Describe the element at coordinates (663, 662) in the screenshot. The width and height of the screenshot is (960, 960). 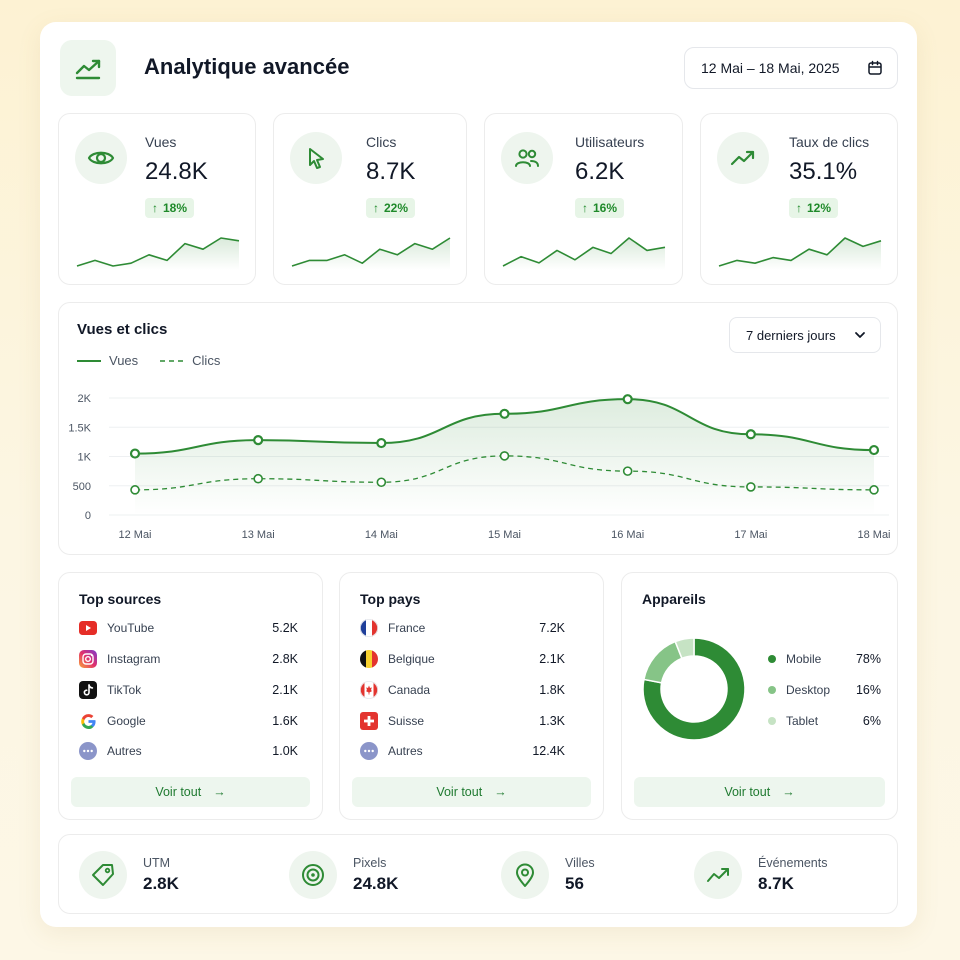
I see `donut-slice-desktop` at that location.